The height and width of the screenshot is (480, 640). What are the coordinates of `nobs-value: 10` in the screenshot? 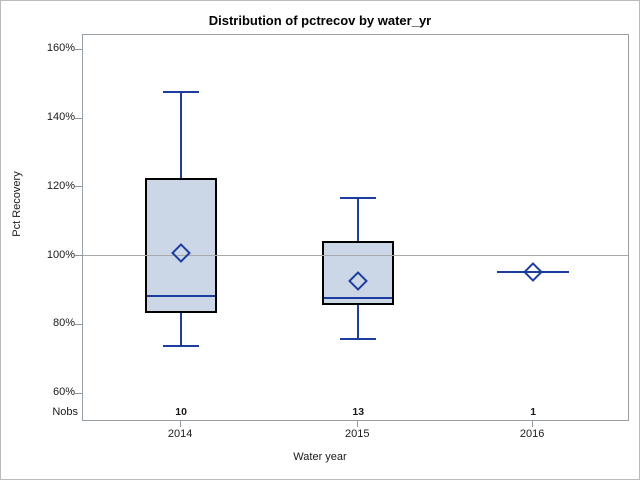 It's located at (181, 412).